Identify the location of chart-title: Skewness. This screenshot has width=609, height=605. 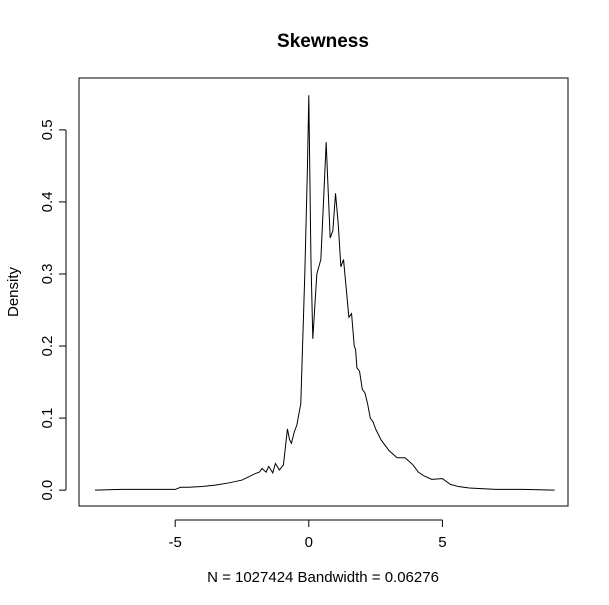
(323, 41).